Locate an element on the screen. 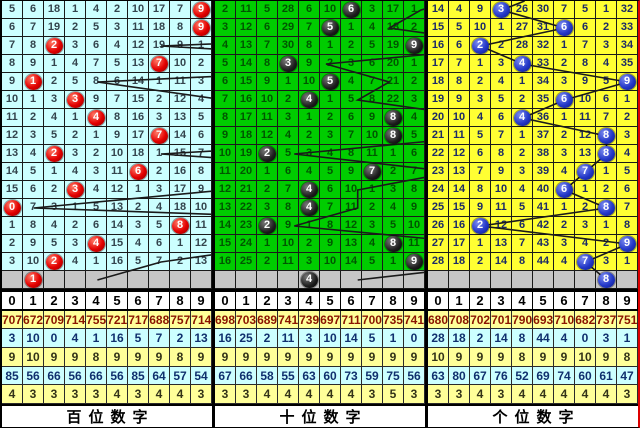 The image size is (640, 428). trend-row: 13 4 2 3 2 10 18 1 15 7 is located at coordinates (107, 154).